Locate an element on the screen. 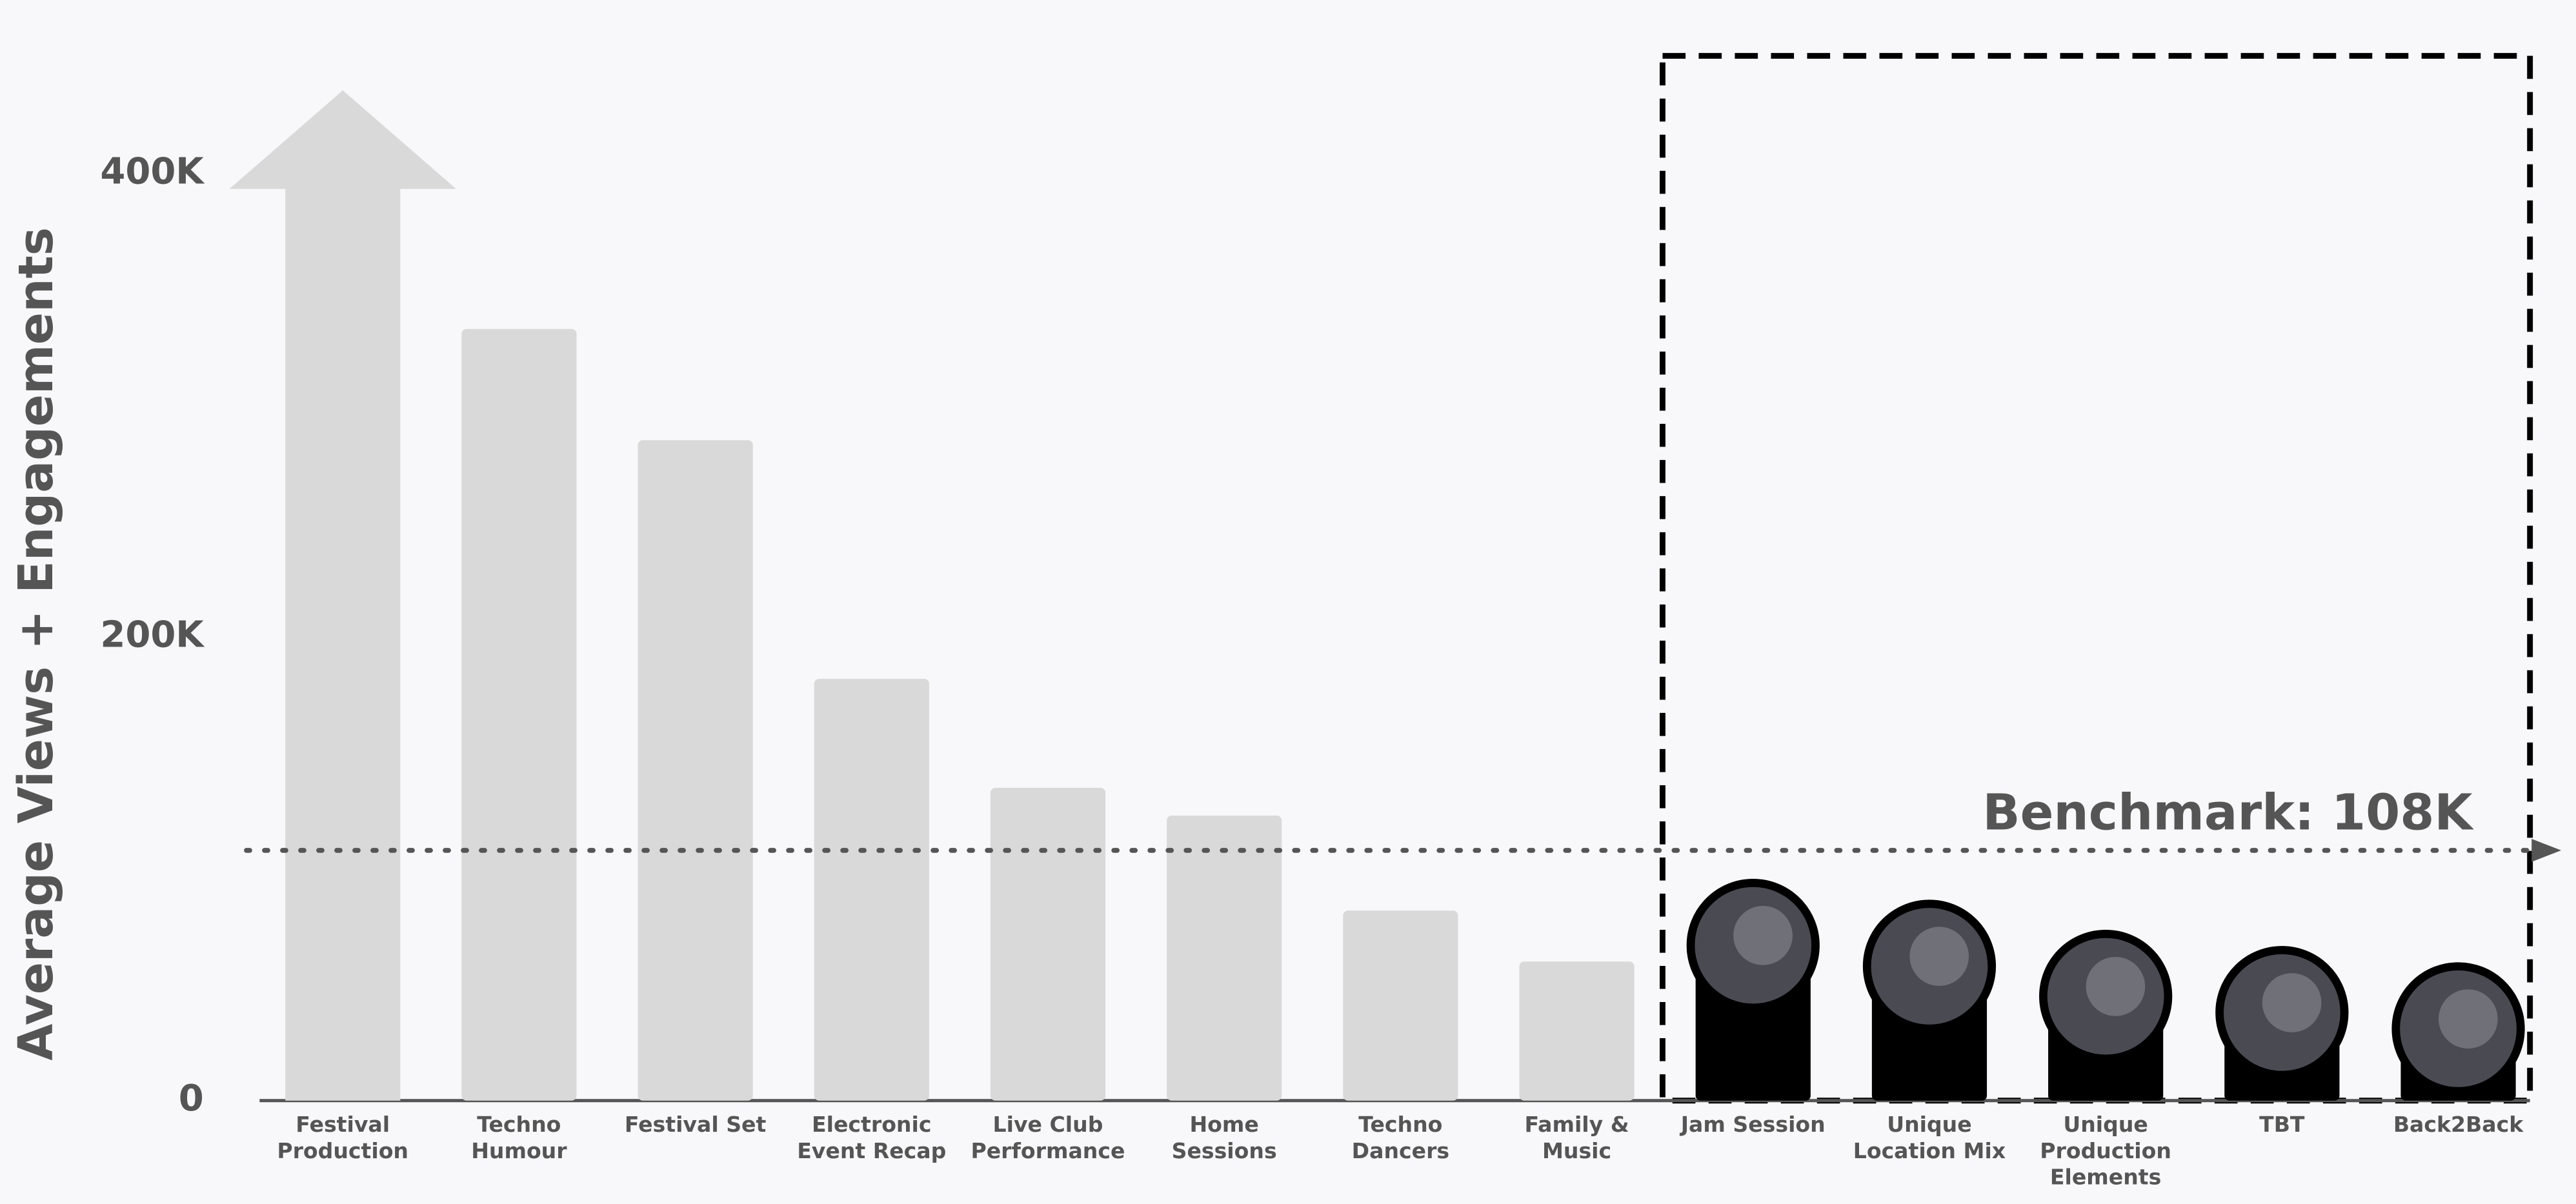  x-tick-label: Techno Dancers is located at coordinates (1400, 1139).